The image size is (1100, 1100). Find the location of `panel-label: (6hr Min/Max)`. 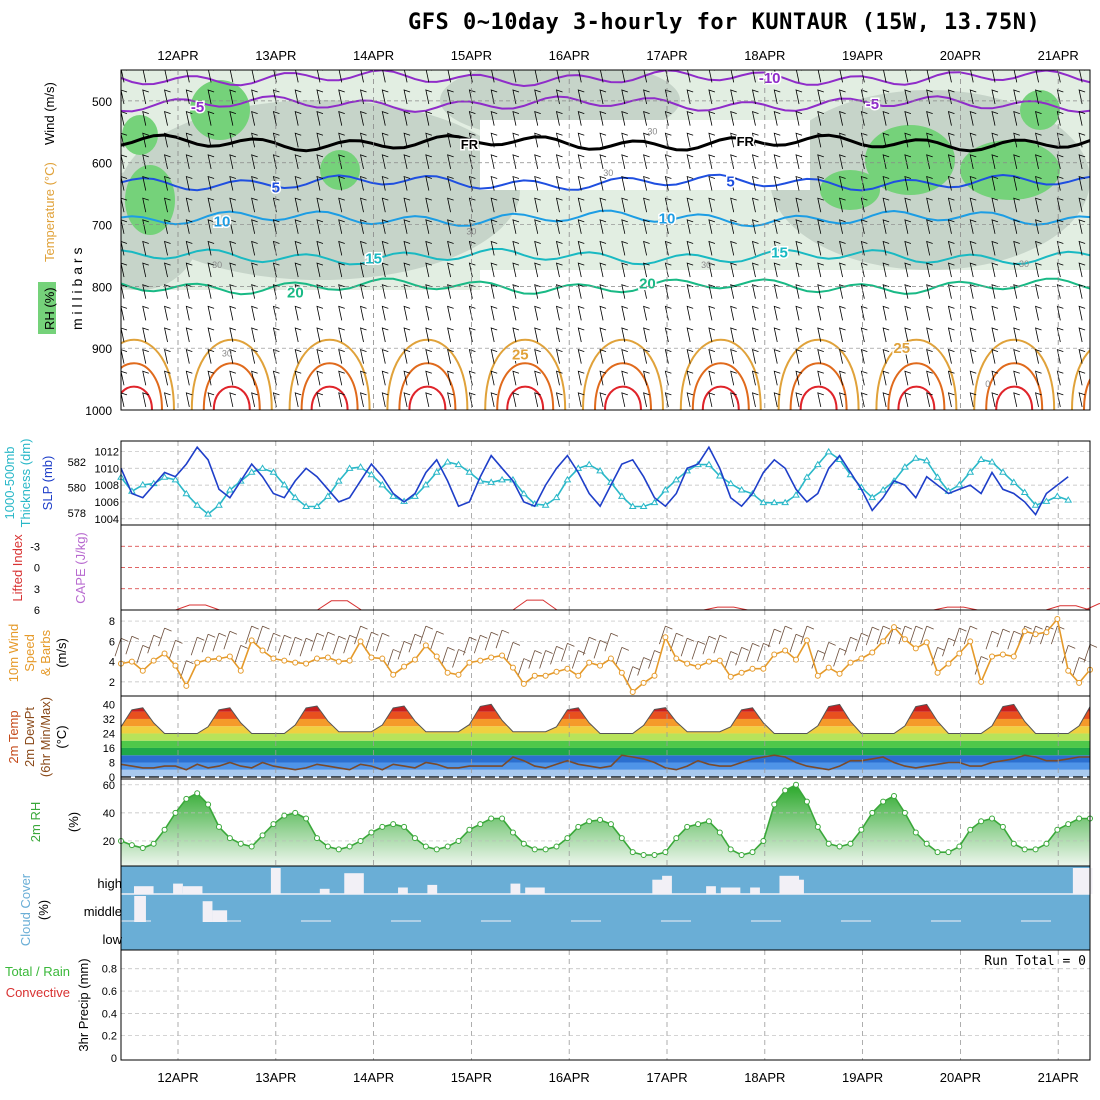

panel-label: (6hr Min/Max) is located at coordinates (45, 737).